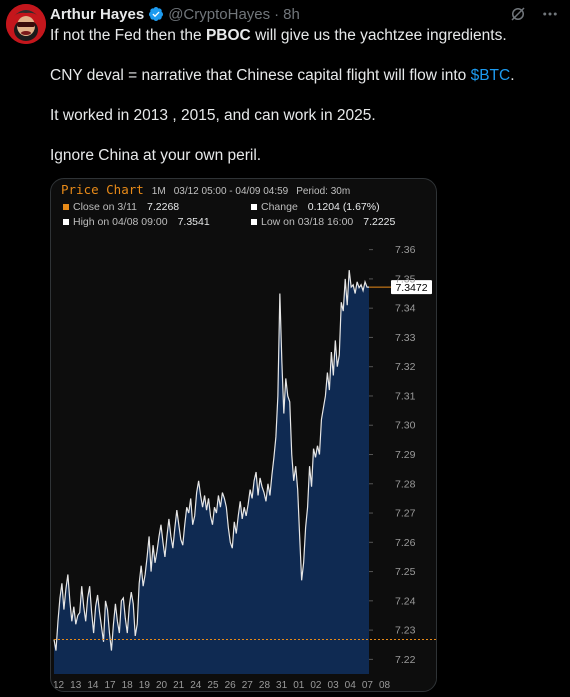 The image size is (570, 697). Describe the element at coordinates (405, 660) in the screenshot. I see `y-tick-label: 7.22` at that location.